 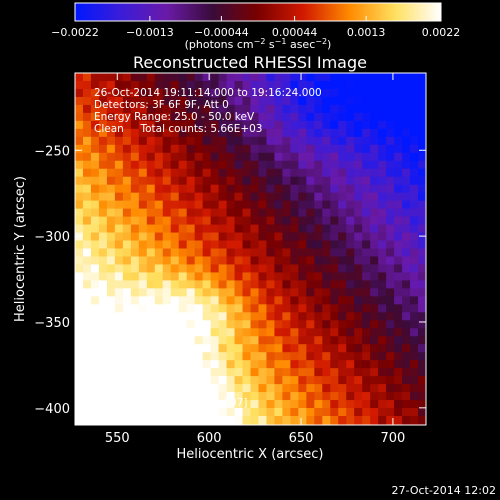 What do you see at coordinates (208, 93) in the screenshot?
I see `annotation-time-range: 26-Oct-2014 19:11:14.000 to 19:16:24.000` at bounding box center [208, 93].